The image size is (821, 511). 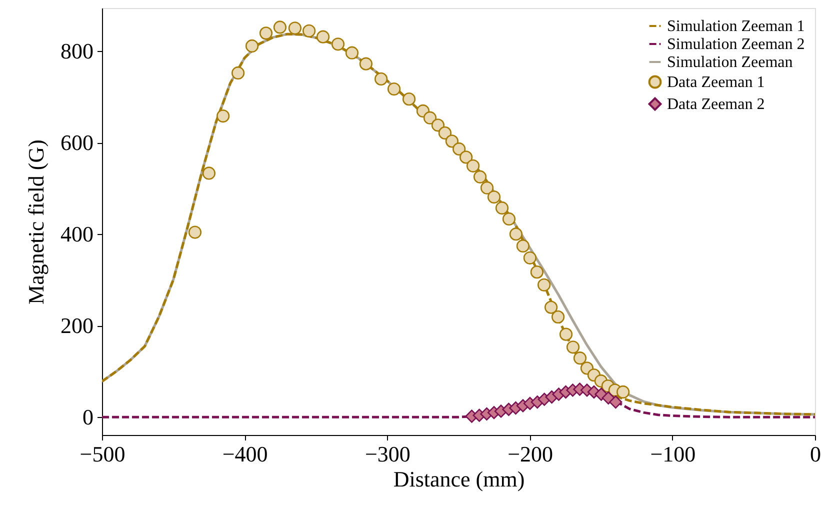 I want to click on x-axis-title: Distance (mm), so click(x=459, y=479).